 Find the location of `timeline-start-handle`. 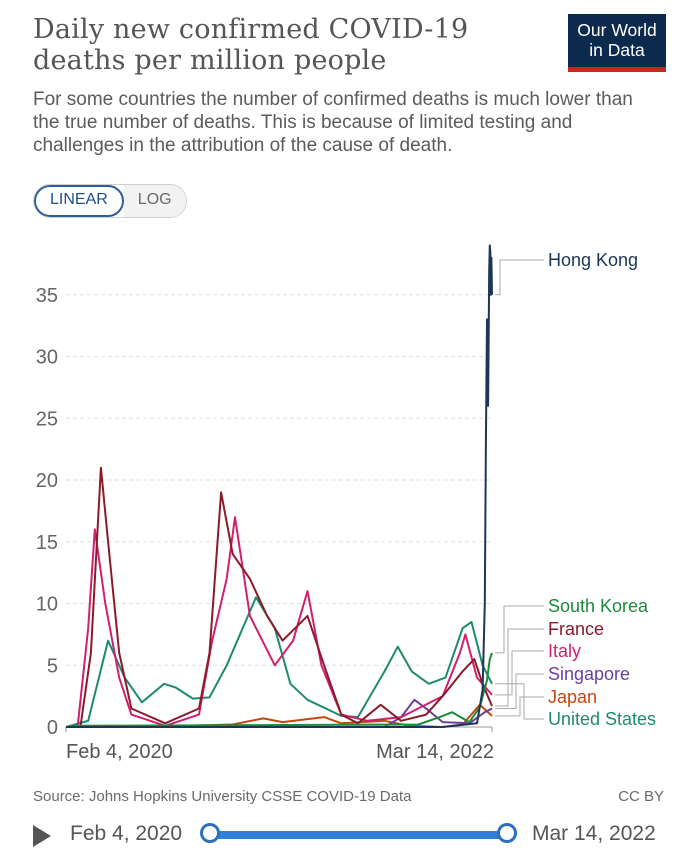

timeline-start-handle is located at coordinates (210, 833).